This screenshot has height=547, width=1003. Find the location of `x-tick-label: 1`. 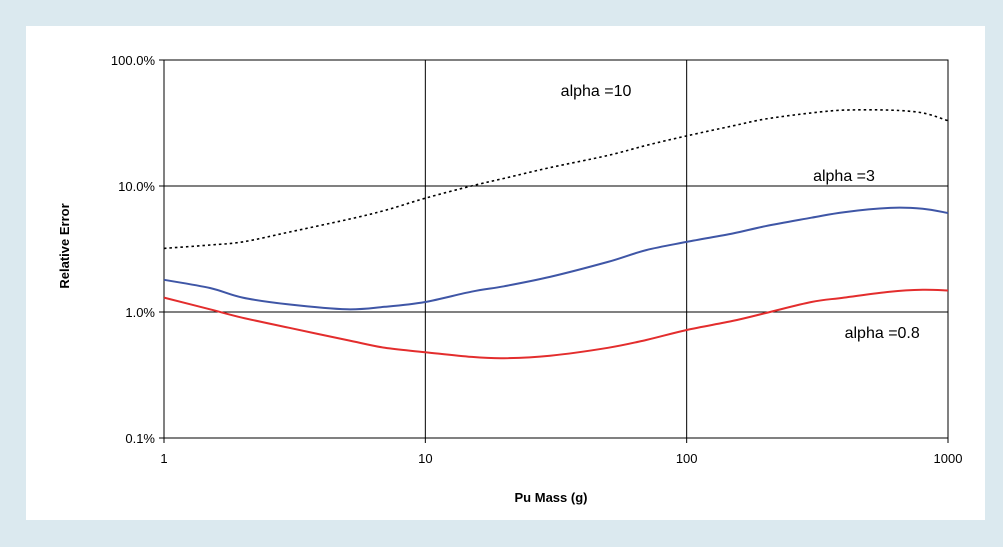

x-tick-label: 1 is located at coordinates (163, 458).